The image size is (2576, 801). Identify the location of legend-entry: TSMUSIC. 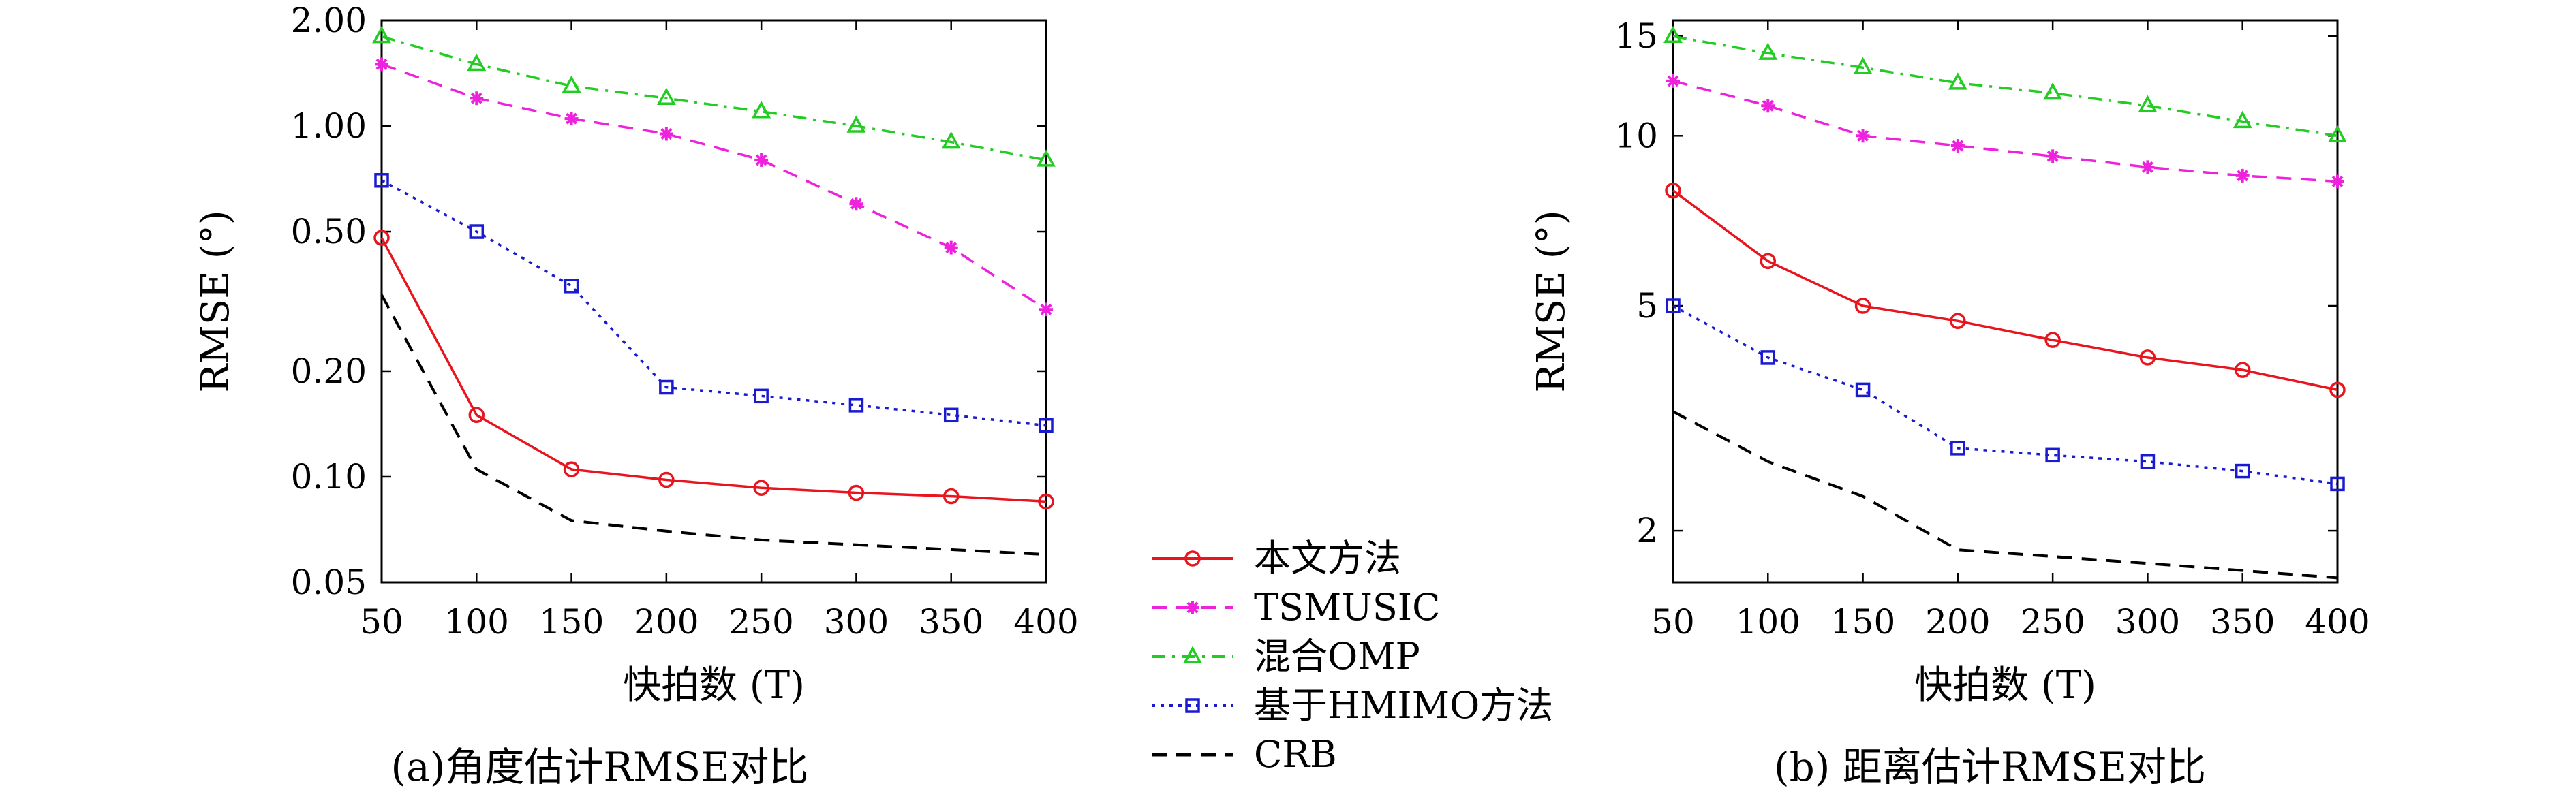
(1296, 607).